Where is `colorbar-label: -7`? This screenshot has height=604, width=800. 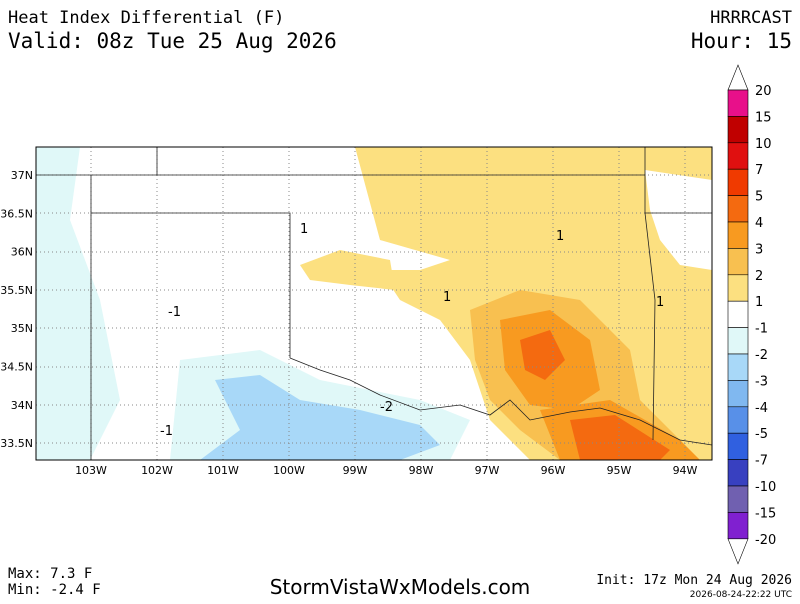
colorbar-label: -7 is located at coordinates (761, 461).